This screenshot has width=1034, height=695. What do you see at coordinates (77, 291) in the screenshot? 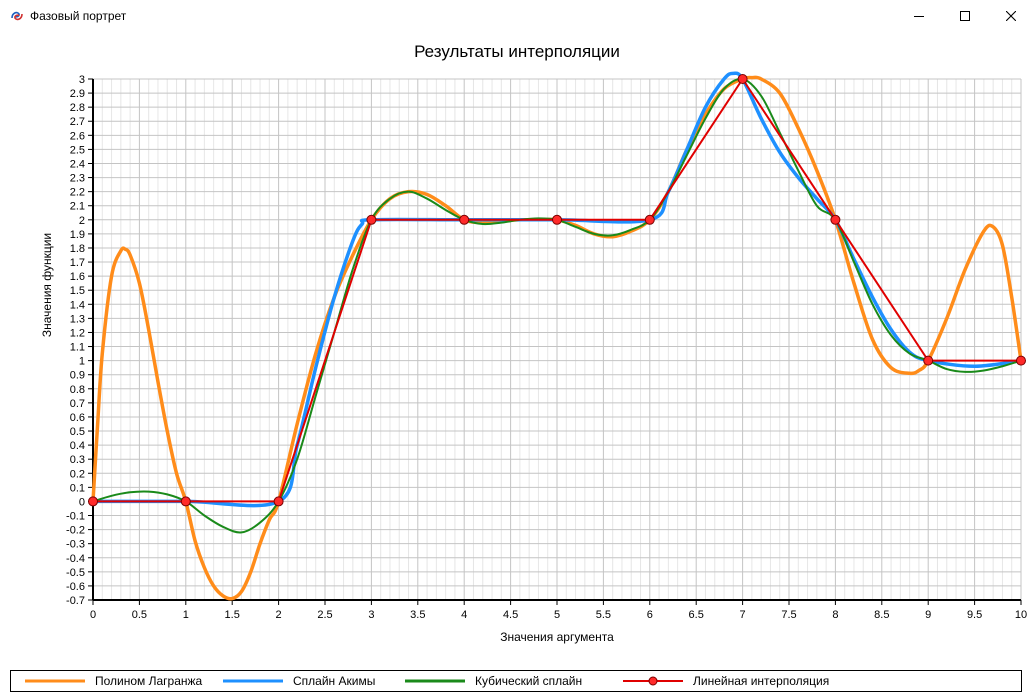
I see `y-tick-label: 1.5` at bounding box center [77, 291].